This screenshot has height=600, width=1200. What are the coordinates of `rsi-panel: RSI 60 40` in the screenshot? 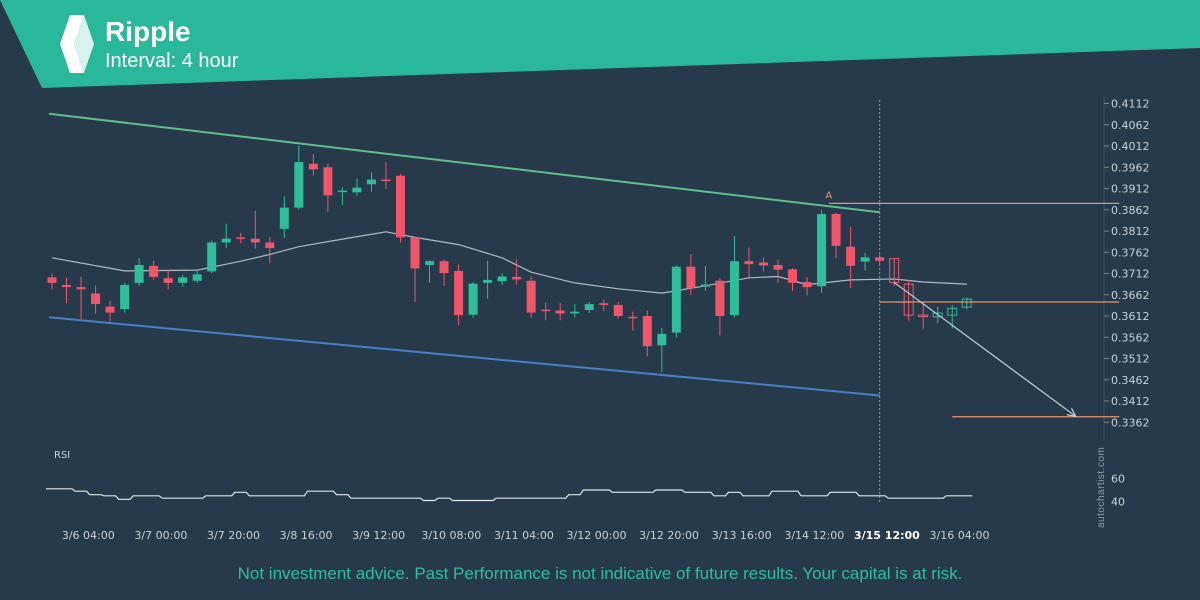 It's located at (585, 479).